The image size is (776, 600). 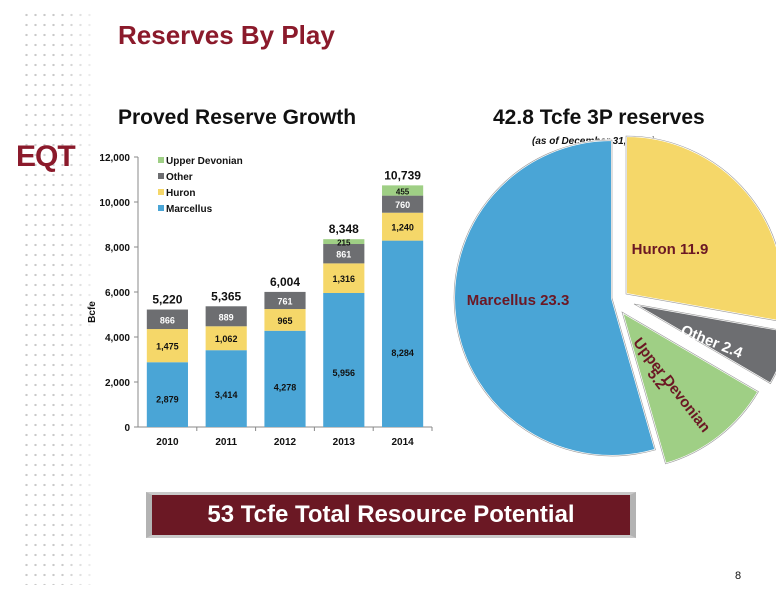 I want to click on bar-data-label: 861, so click(x=343, y=255).